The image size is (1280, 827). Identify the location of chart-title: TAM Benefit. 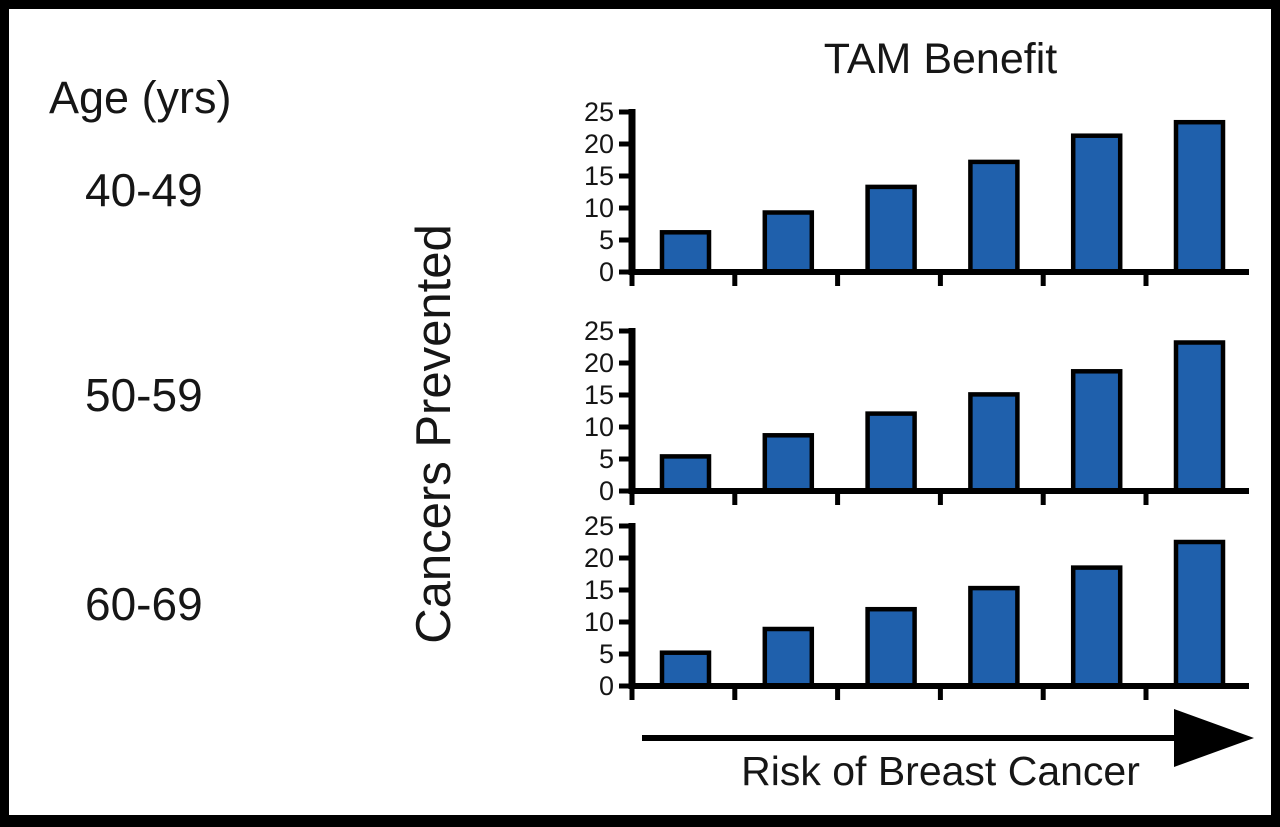
(940, 59).